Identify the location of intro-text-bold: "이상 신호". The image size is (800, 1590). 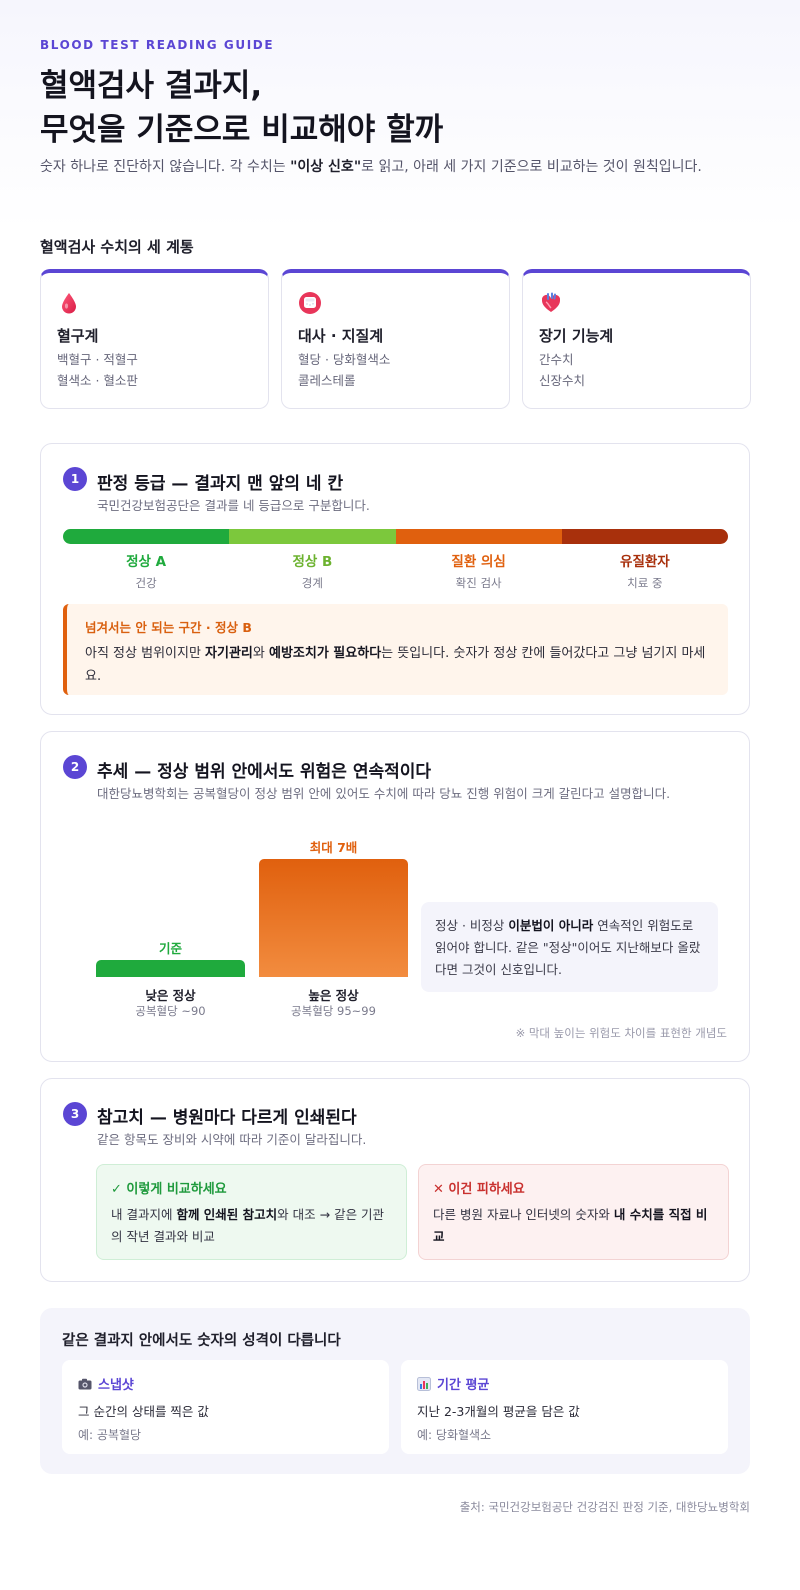
(326, 167).